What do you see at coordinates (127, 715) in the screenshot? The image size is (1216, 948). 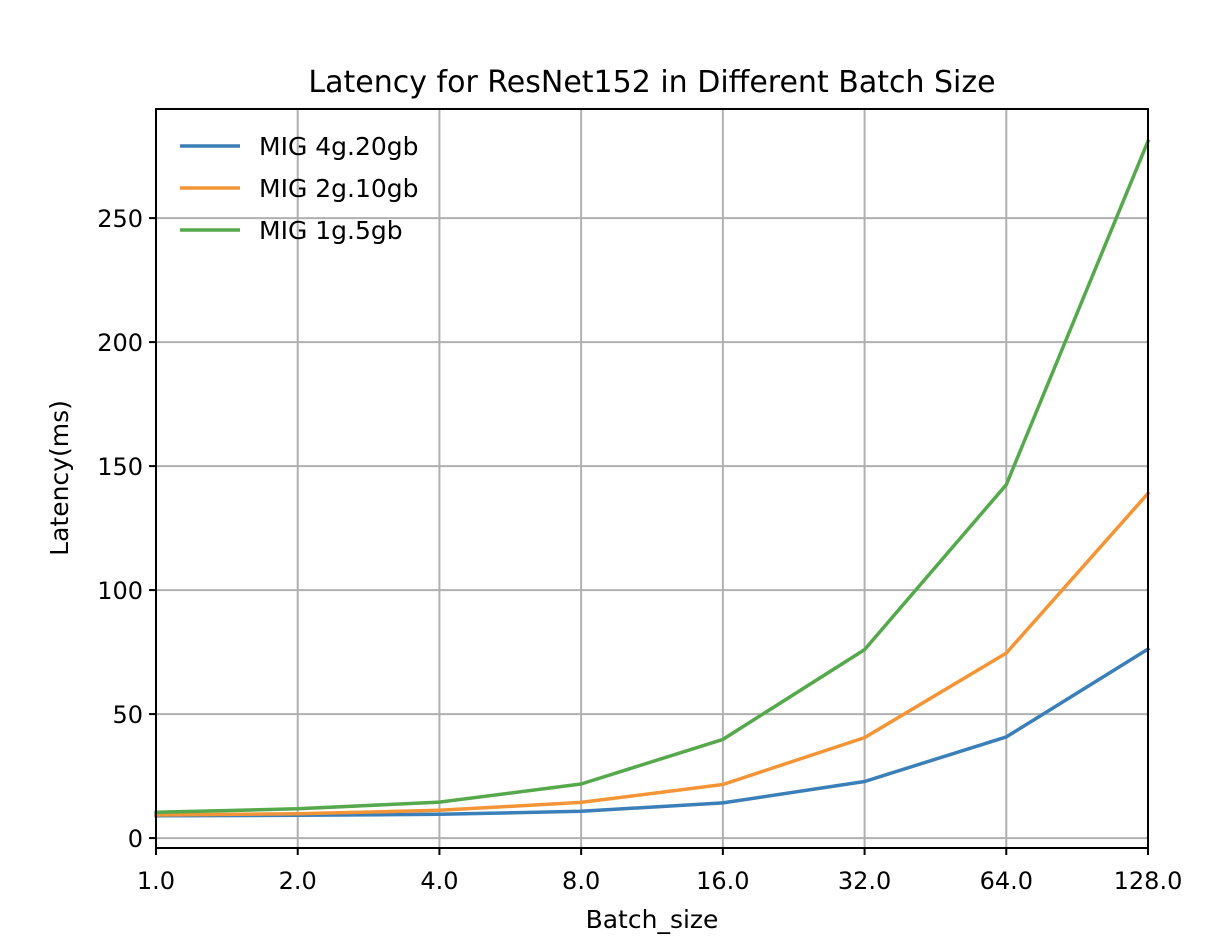 I see `y-tick-label: 50` at bounding box center [127, 715].